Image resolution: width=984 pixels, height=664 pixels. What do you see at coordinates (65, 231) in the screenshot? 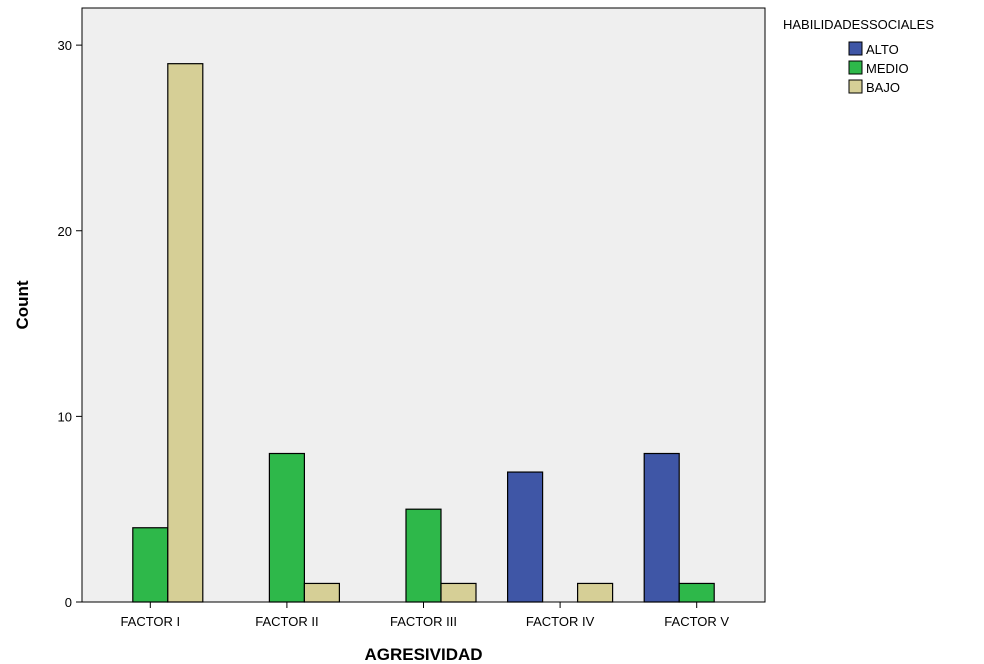
I see `y-tick-label: 20` at bounding box center [65, 231].